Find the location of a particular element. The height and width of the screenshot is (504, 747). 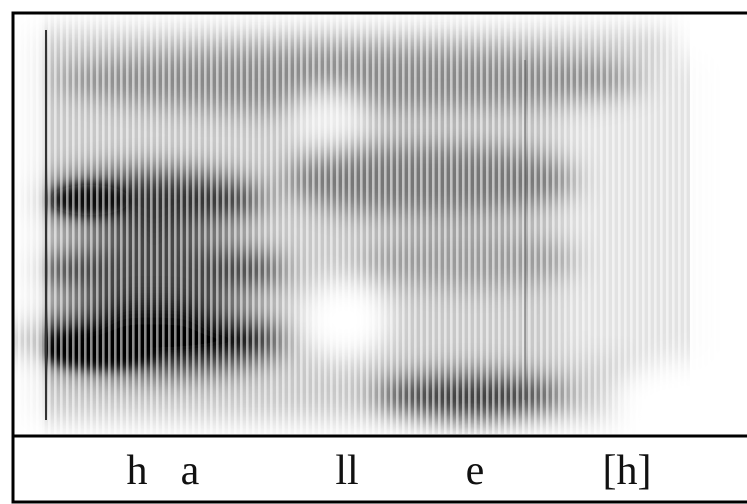

segment-label: a is located at coordinates (190, 471).